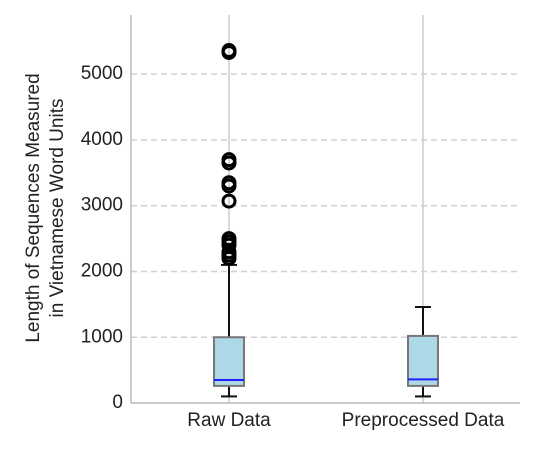 The image size is (539, 454). Describe the element at coordinates (57, 208) in the screenshot. I see `y-axis-label: in Vietnamese Word Units` at that location.